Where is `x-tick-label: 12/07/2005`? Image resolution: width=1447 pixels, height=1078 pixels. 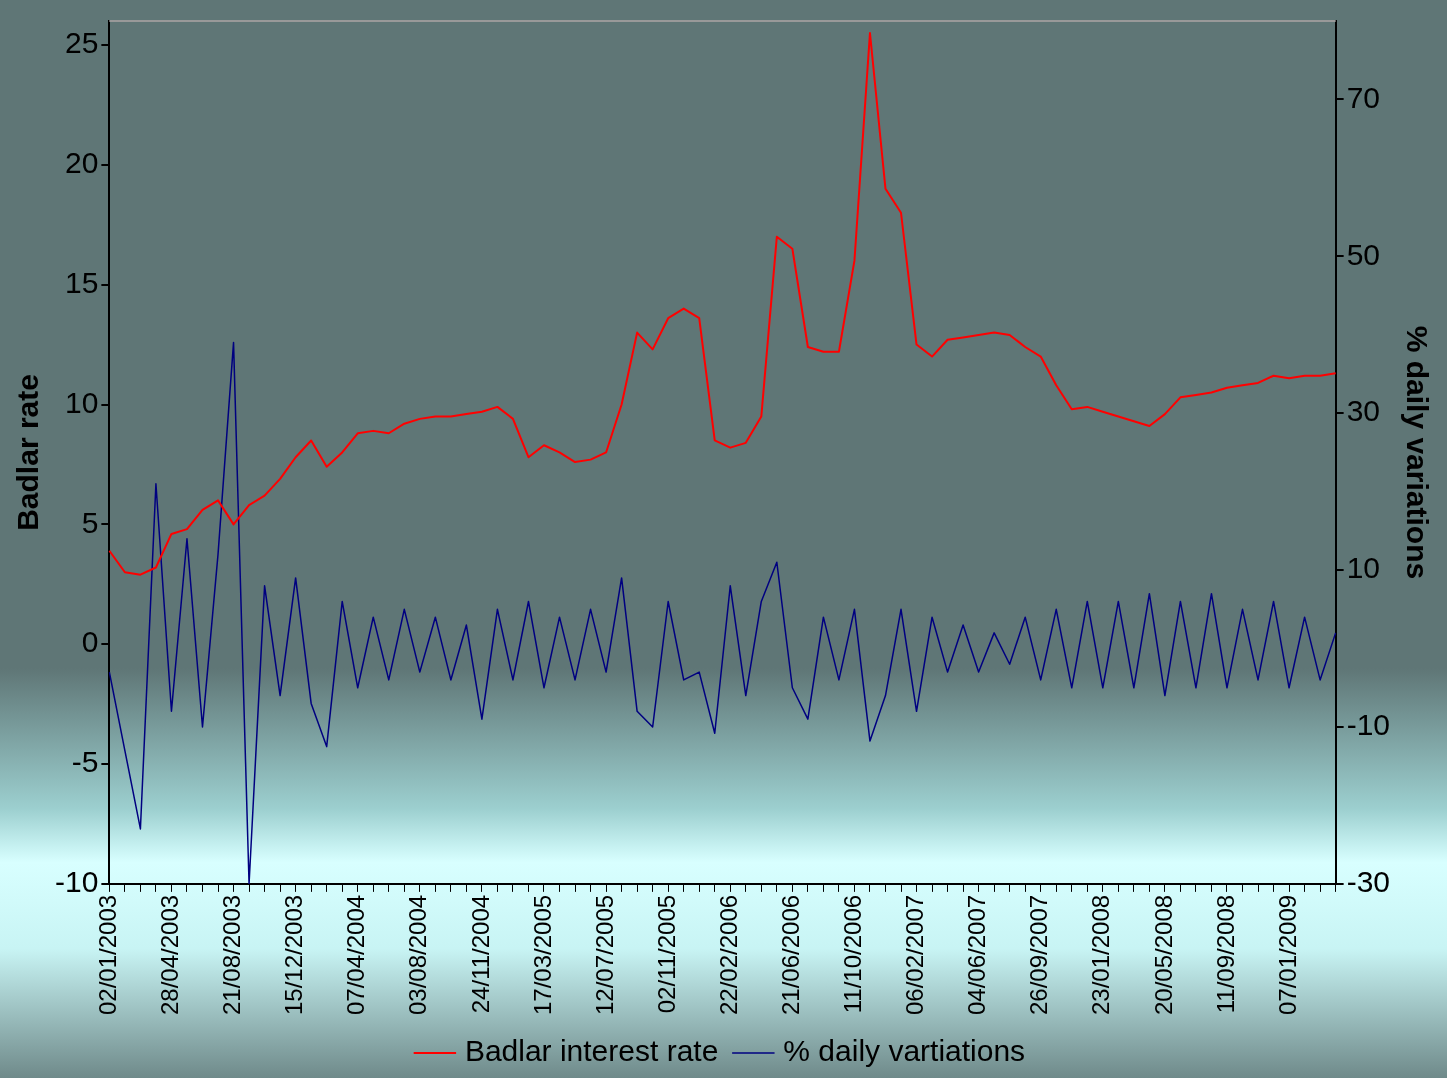
x-tick-label: 12/07/2005 is located at coordinates (604, 955).